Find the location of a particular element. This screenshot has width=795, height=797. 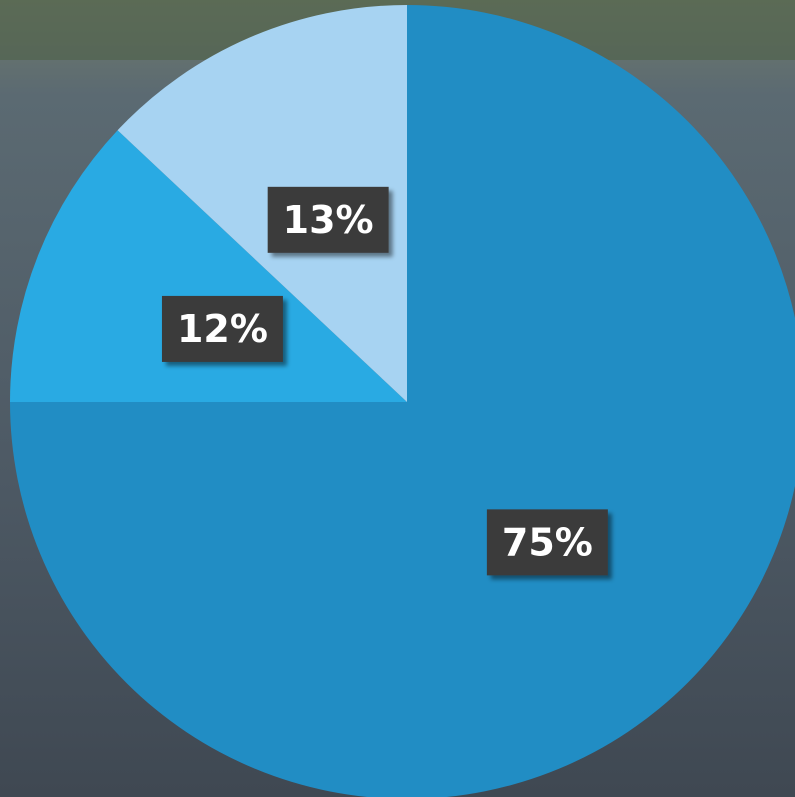

data-label-group: 75% is located at coordinates (547, 542).